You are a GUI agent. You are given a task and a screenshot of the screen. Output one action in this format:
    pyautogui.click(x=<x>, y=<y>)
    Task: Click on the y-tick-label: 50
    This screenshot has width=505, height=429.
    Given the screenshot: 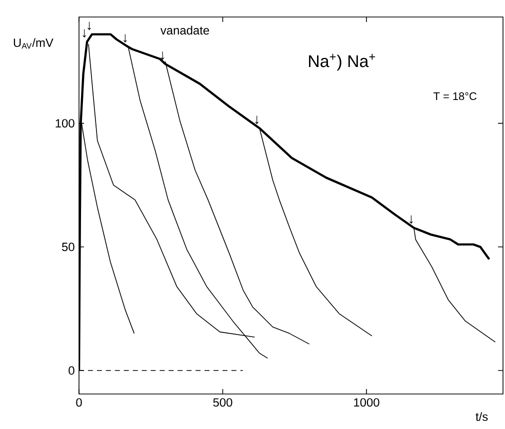 What is the action you would take?
    pyautogui.click(x=68, y=247)
    